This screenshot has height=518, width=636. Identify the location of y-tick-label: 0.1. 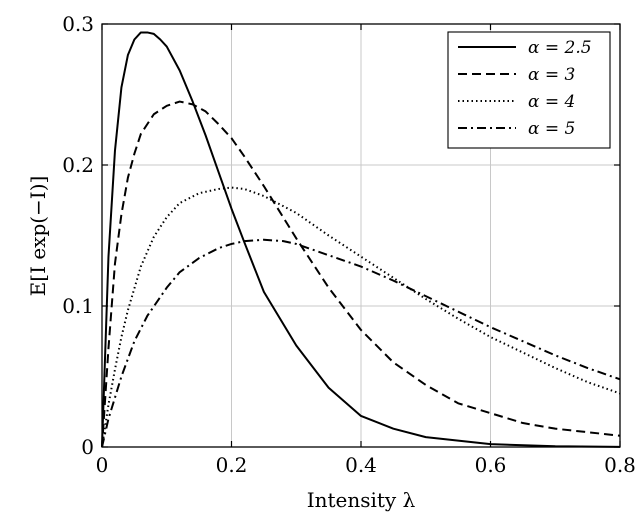
(78, 306).